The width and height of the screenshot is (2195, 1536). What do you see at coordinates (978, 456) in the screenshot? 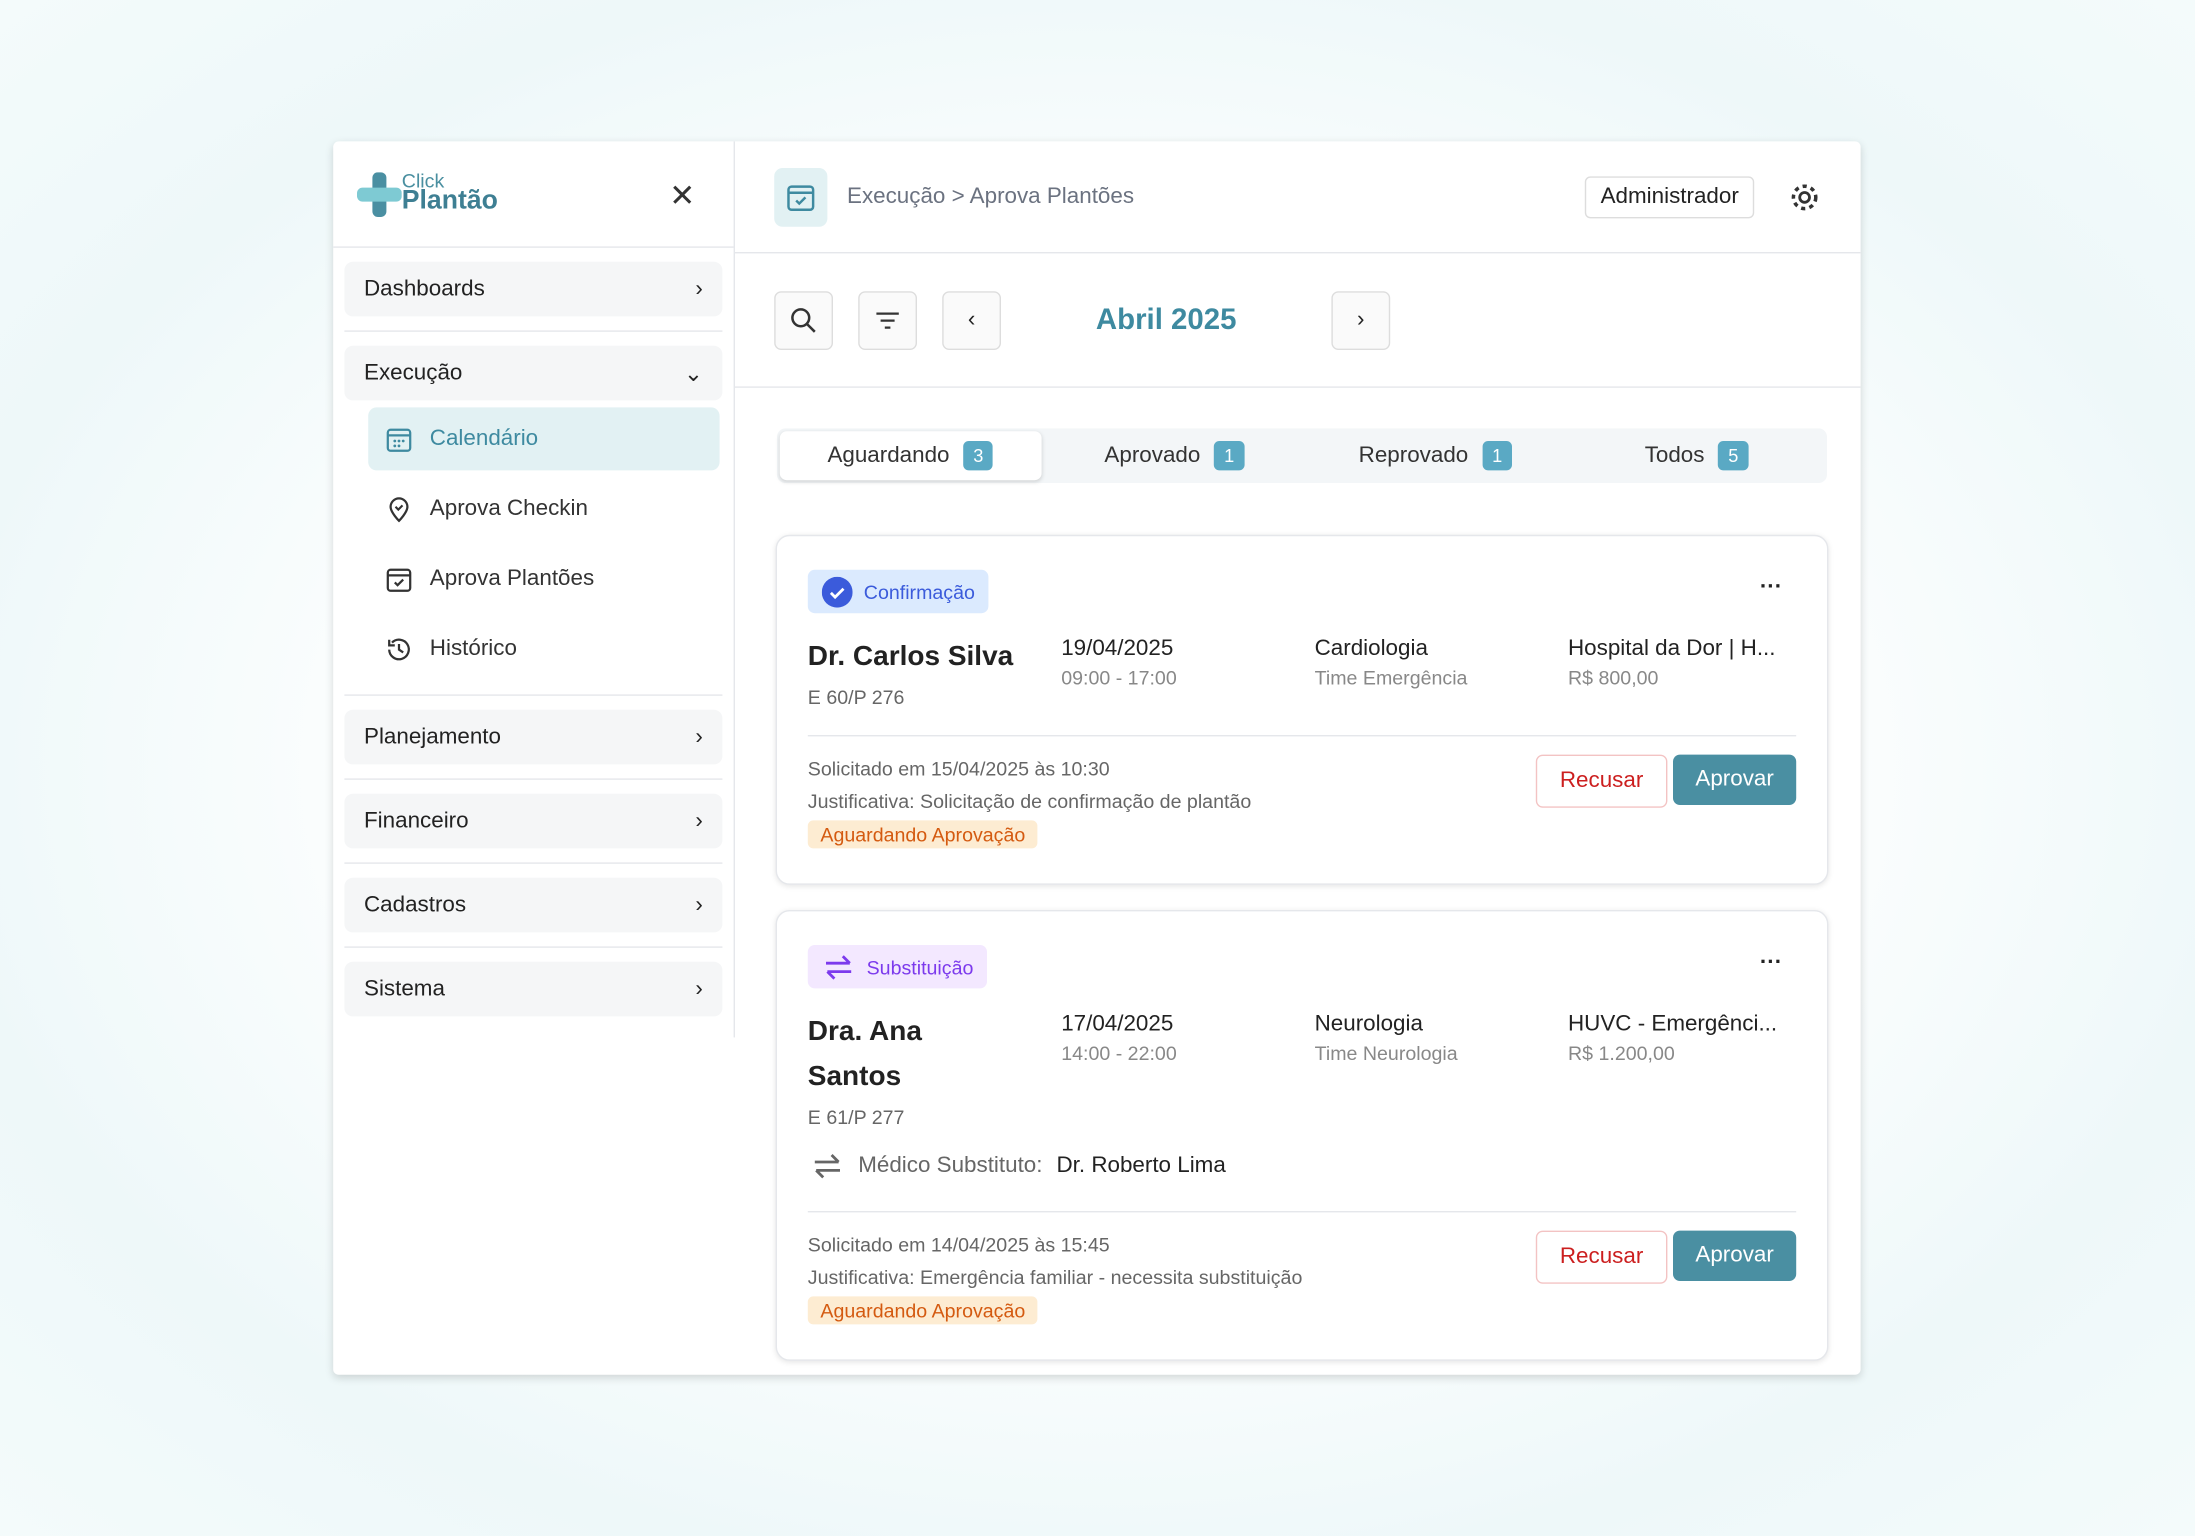
I see `count-badge: 3` at bounding box center [978, 456].